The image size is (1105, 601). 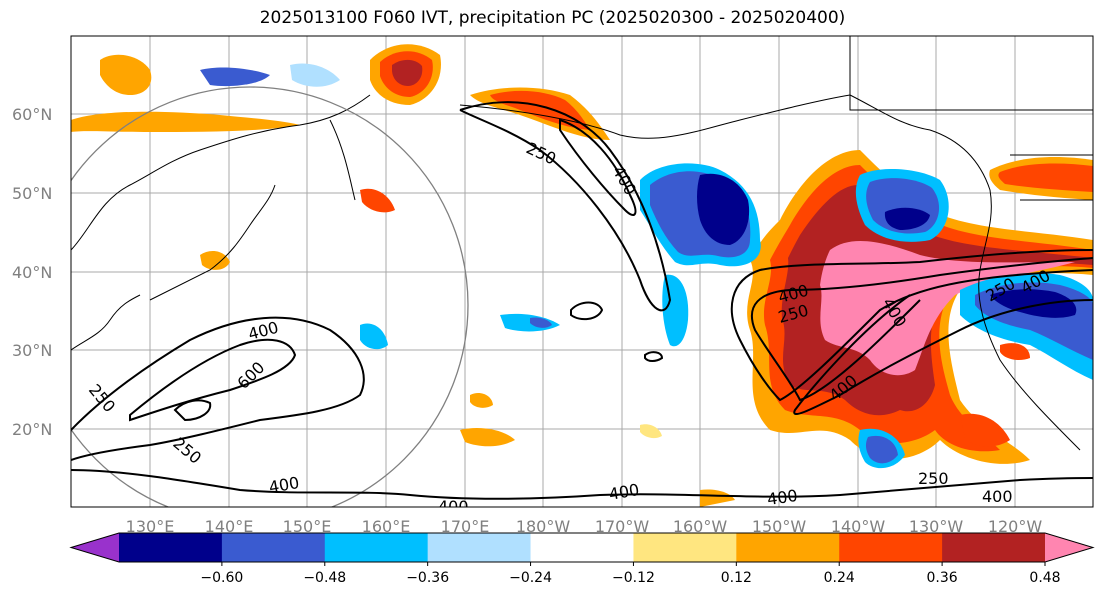 What do you see at coordinates (936, 526) in the screenshot?
I see `lon-label: 130°W` at bounding box center [936, 526].